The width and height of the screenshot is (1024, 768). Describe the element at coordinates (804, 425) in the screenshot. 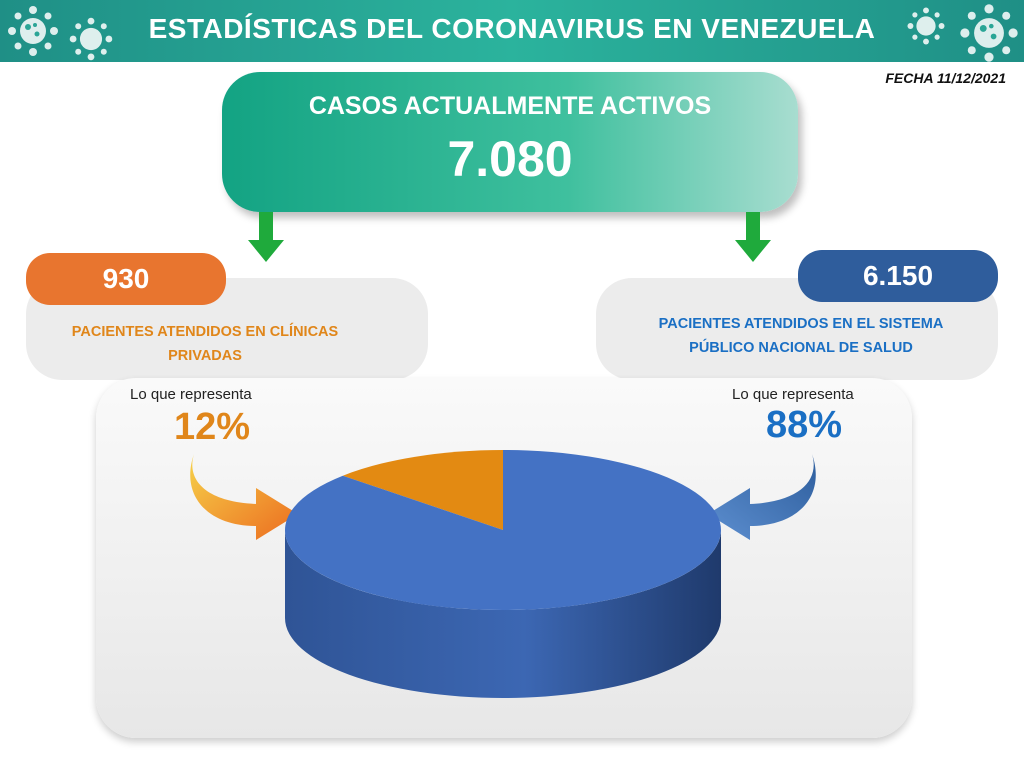

I see `public-percent-label: 88%` at that location.